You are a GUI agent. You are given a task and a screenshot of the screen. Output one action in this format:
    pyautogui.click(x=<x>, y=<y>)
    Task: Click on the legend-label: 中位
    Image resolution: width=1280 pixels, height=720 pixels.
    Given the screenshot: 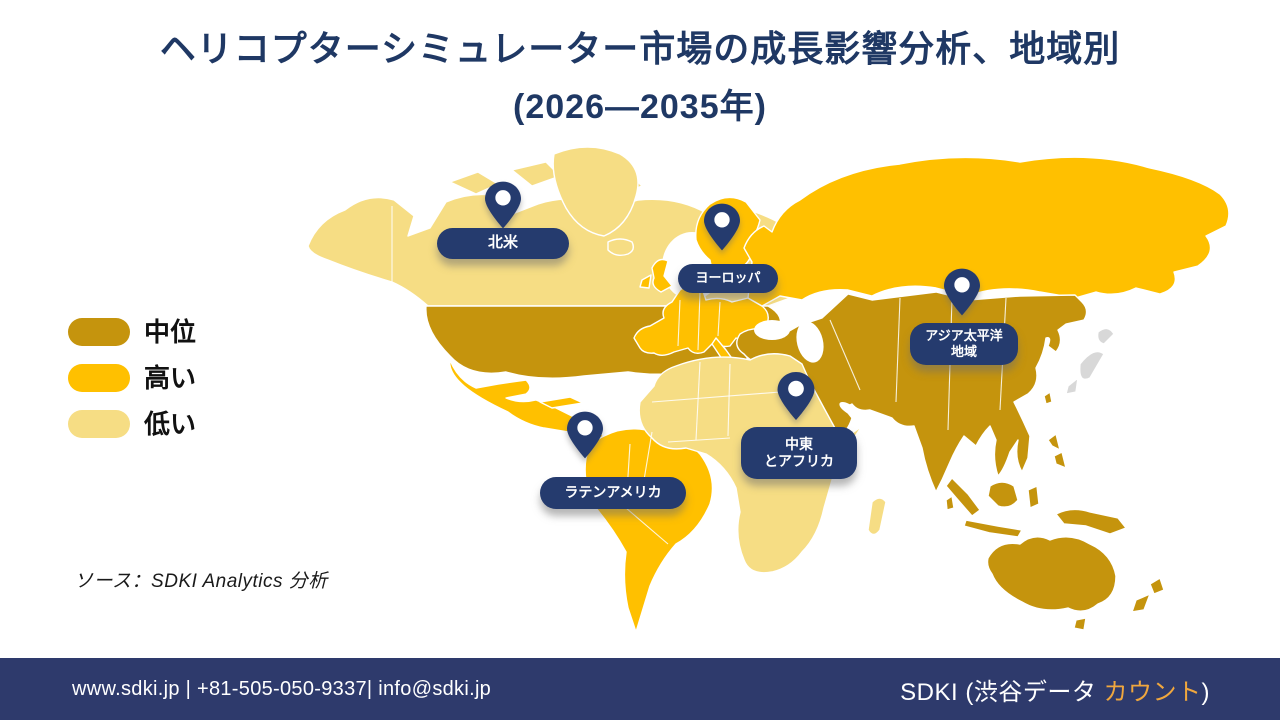 What is the action you would take?
    pyautogui.click(x=170, y=332)
    